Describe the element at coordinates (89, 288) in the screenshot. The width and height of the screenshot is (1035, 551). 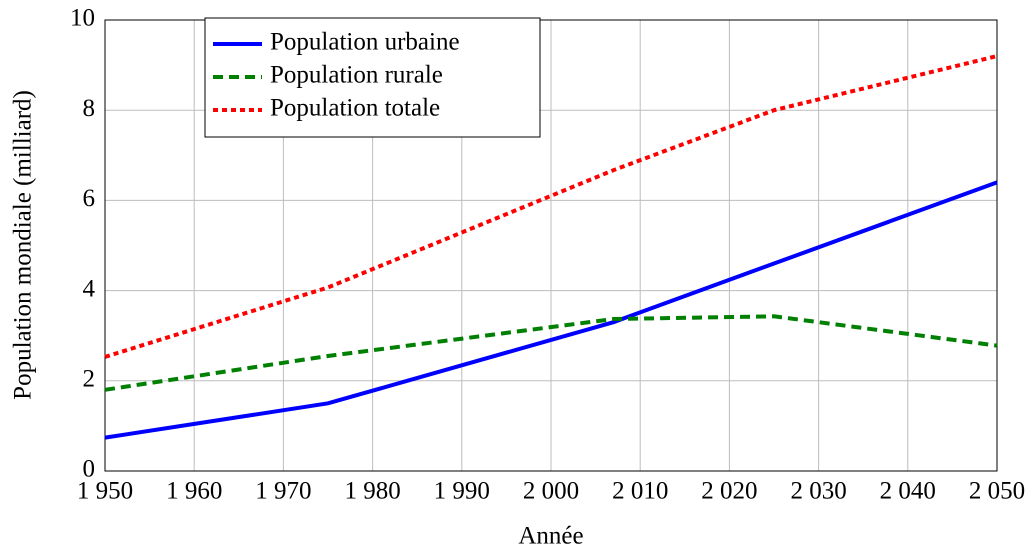
I see `y-tick-label: 4` at that location.